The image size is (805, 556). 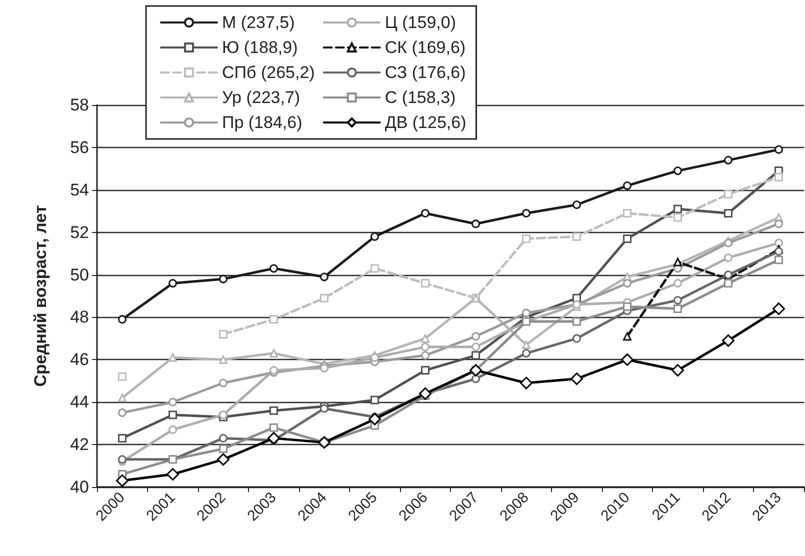 What do you see at coordinates (79, 402) in the screenshot?
I see `y-tick-label: 44` at bounding box center [79, 402].